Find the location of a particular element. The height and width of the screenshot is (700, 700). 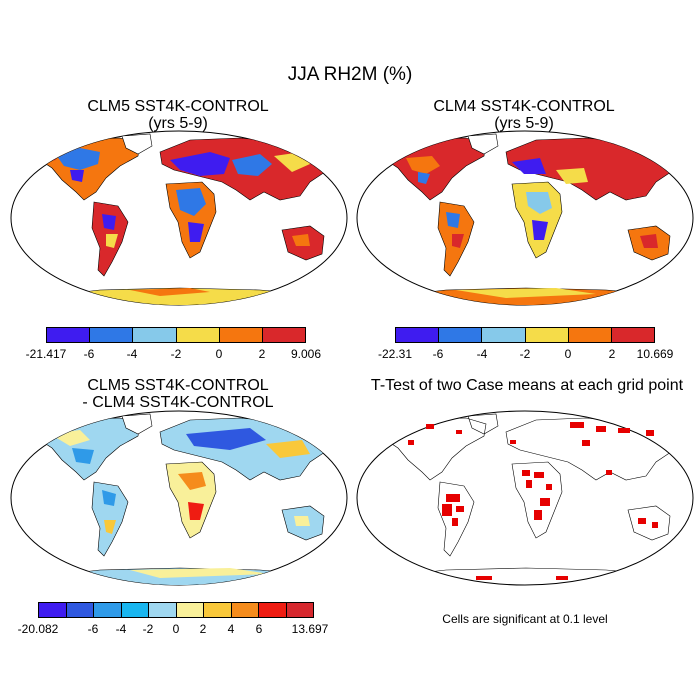

panel-2-title-line1: CLM4 SST4K-CONTROL is located at coordinates (524, 106).